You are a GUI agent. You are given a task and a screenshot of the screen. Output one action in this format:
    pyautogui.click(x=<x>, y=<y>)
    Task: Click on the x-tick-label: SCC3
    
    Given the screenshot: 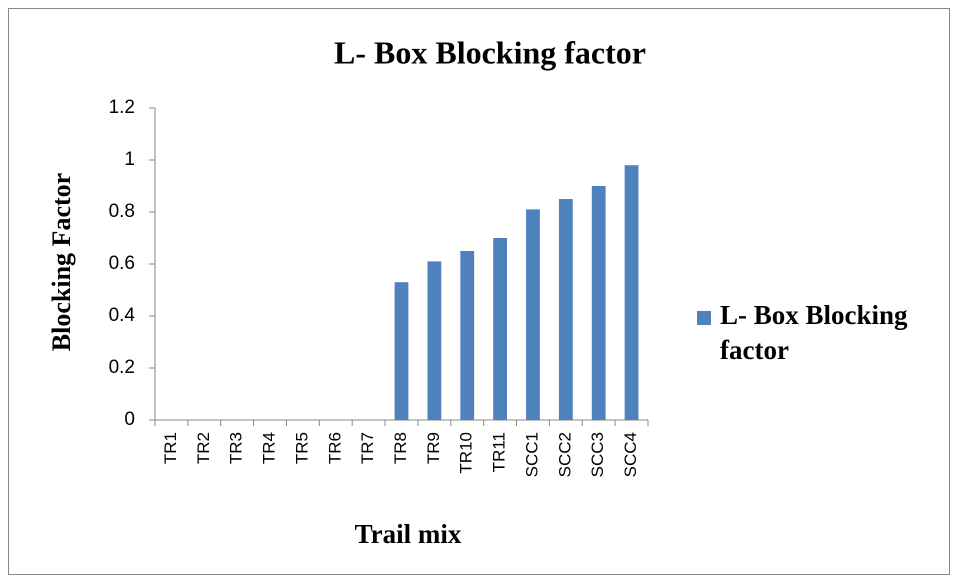 What is the action you would take?
    pyautogui.click(x=597, y=454)
    